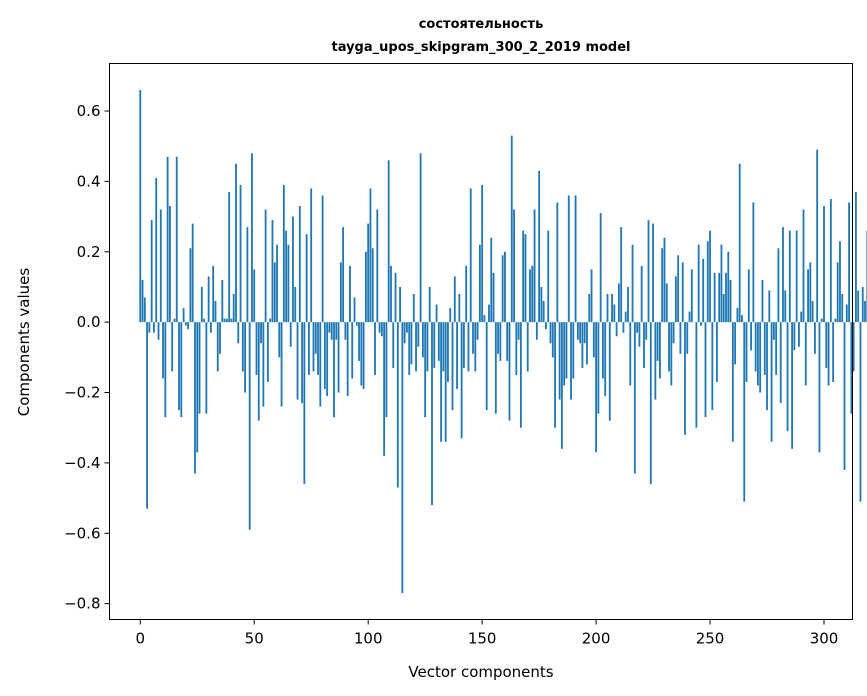 The height and width of the screenshot is (696, 867). I want to click on x-tick-label: 300, so click(824, 639).